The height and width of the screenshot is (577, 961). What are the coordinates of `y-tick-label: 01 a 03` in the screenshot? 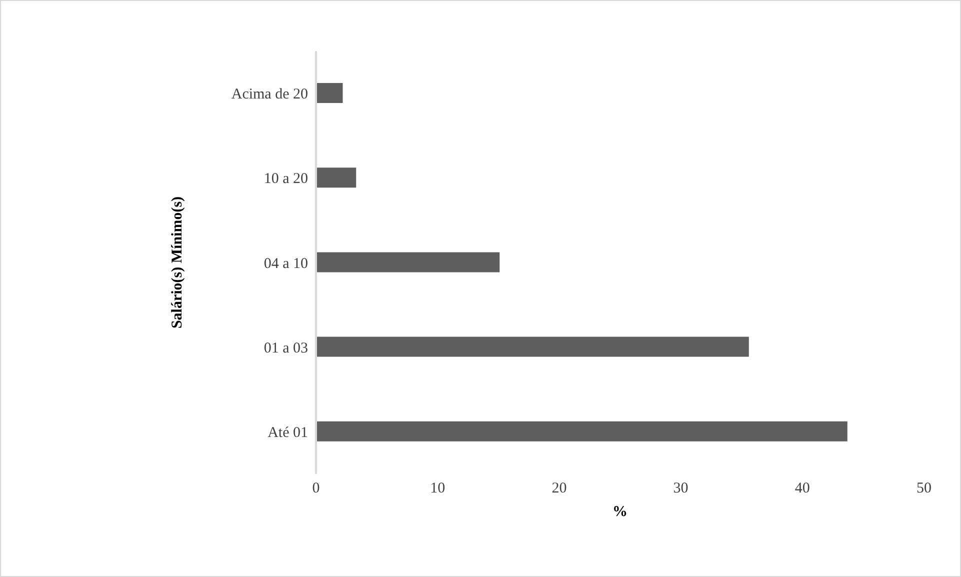 It's located at (286, 348).